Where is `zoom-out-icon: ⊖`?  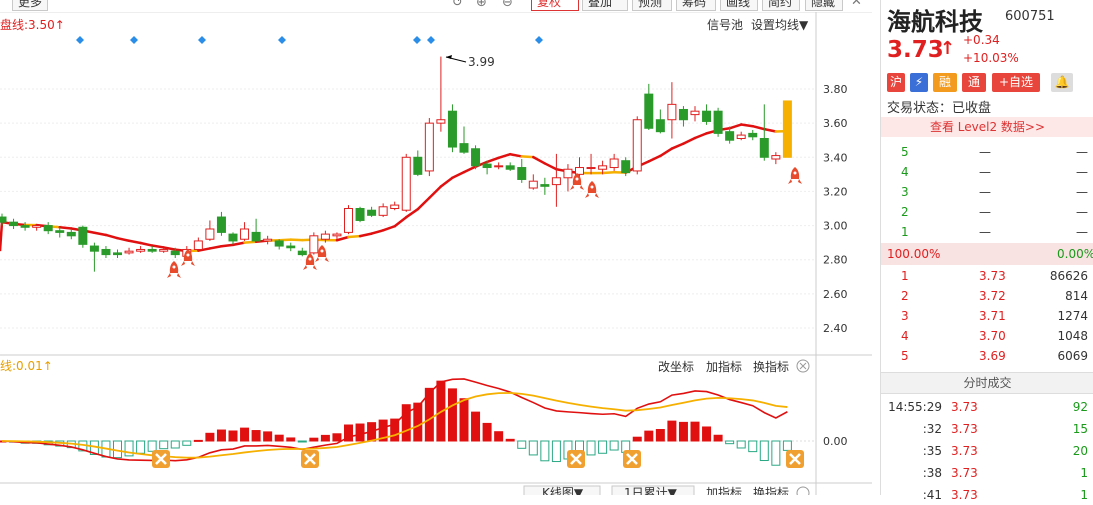 zoom-out-icon: ⊖ is located at coordinates (507, 5).